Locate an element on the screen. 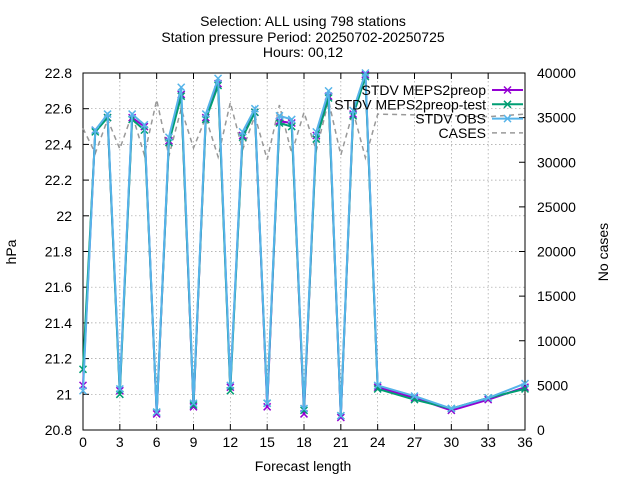 The height and width of the screenshot is (480, 640). y-axis-label: hPa is located at coordinates (11, 251).